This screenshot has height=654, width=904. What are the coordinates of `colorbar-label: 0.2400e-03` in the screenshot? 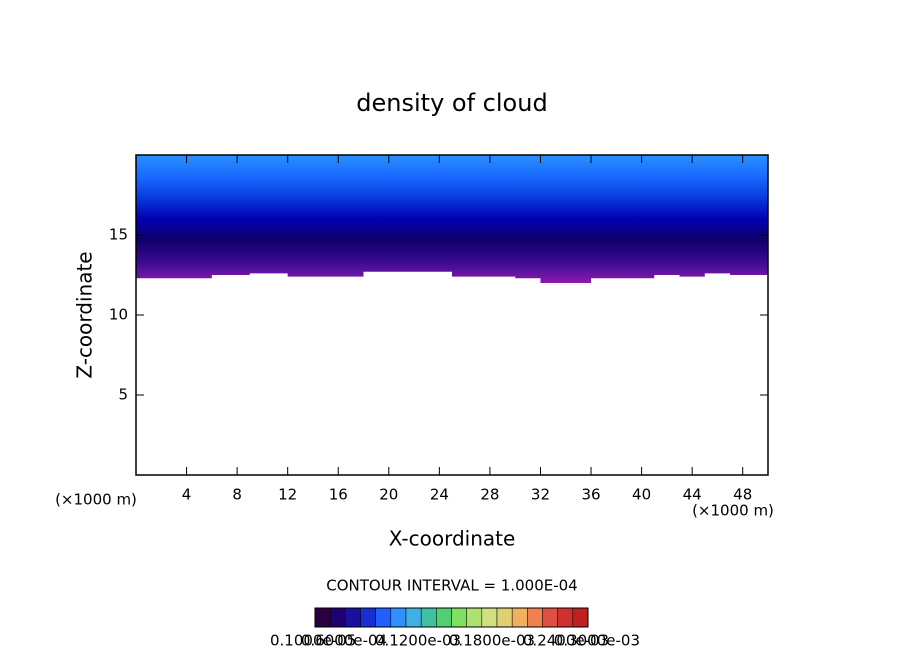 It's located at (566, 641).